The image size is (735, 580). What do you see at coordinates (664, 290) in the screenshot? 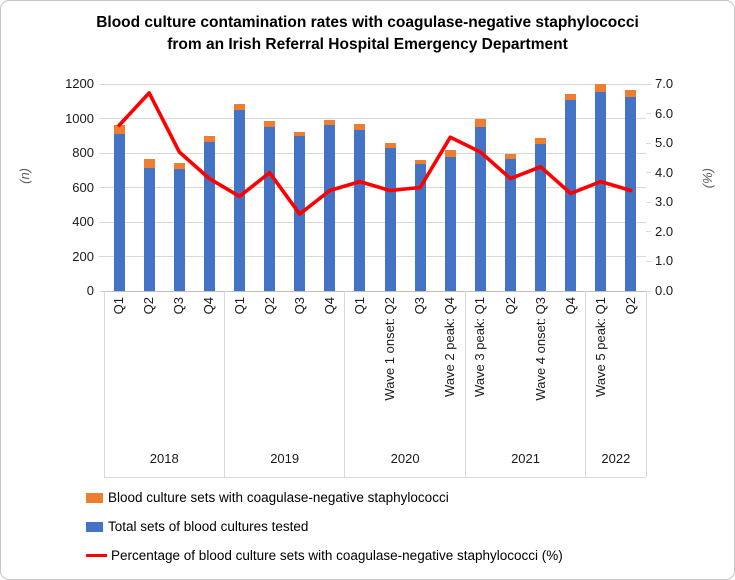
I see `right-axis-tick-label: 0.0` at bounding box center [664, 290].